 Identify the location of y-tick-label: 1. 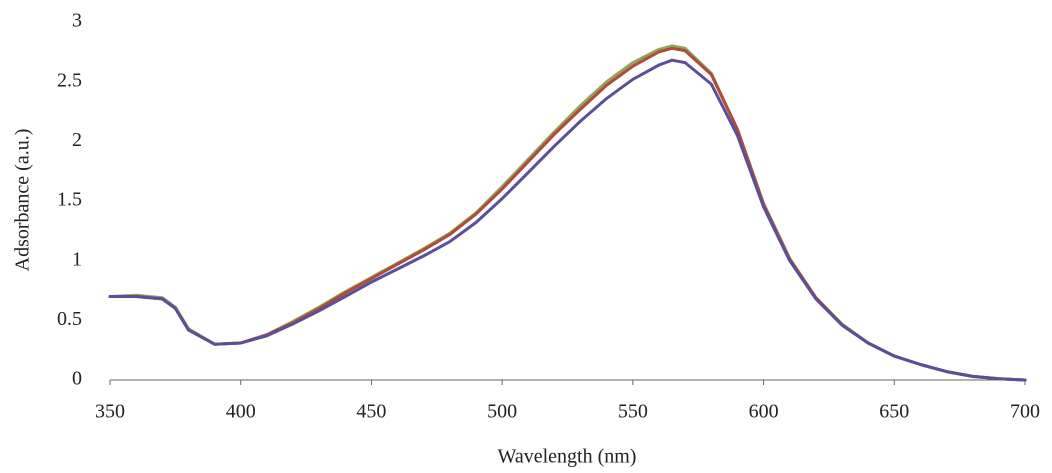
(77, 259).